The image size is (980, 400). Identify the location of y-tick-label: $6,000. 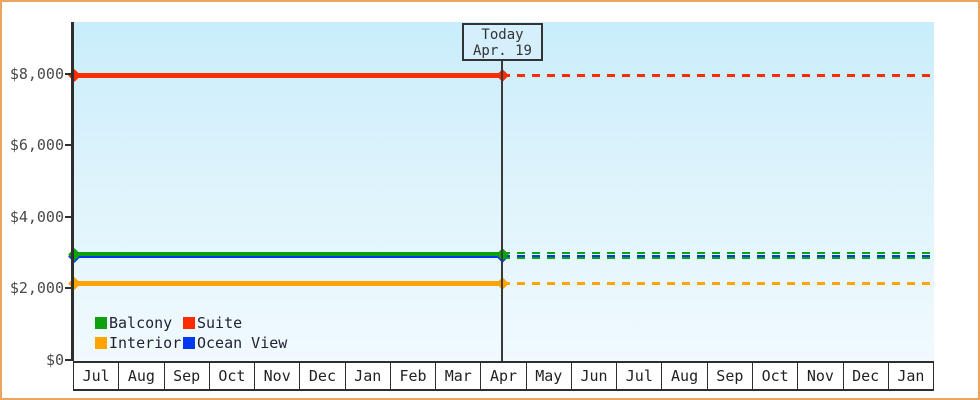
(36, 145).